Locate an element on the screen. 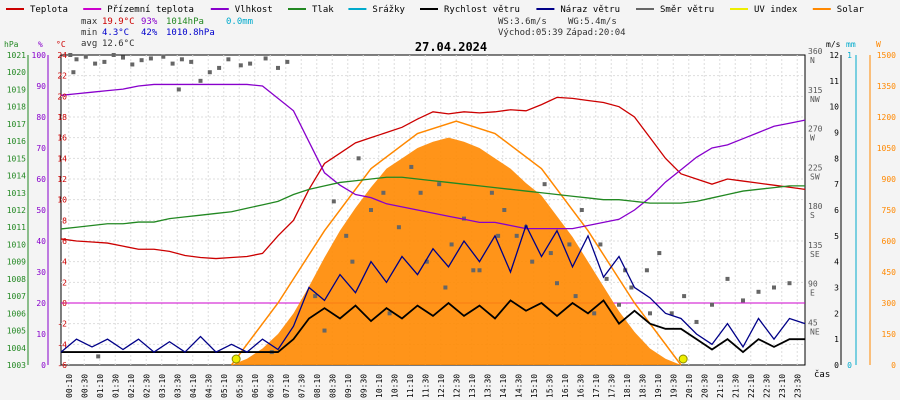 This screenshot has width=900, height=404. axis-tick-time: 18:10 is located at coordinates (627, 386).